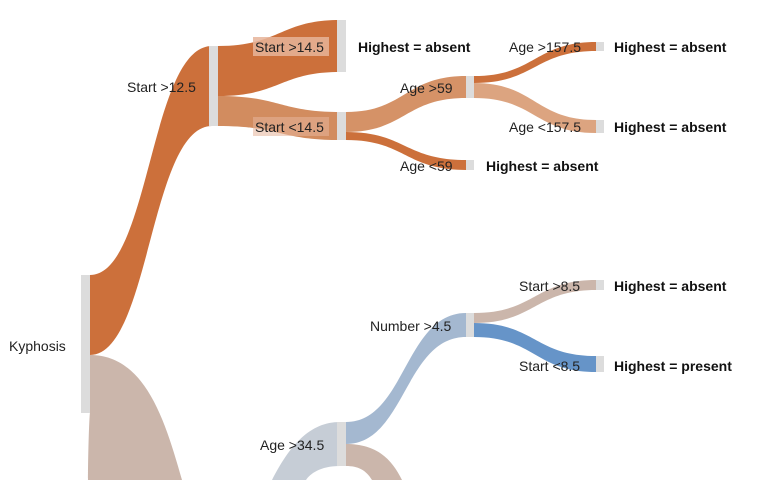 The width and height of the screenshot is (780, 485). Describe the element at coordinates (549, 286) in the screenshot. I see `node-label-start-gt-8-5: Start >8.5` at that location.